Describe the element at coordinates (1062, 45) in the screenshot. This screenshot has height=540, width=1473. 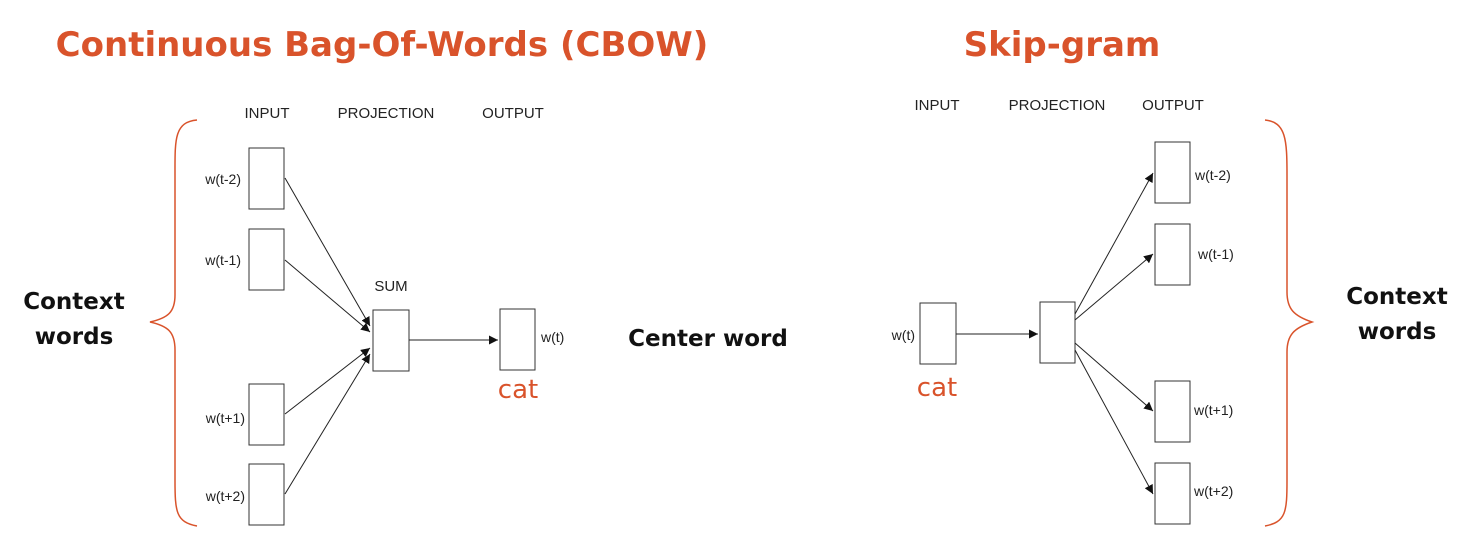
I see `skipgram-title: Skip-gram` at that location.